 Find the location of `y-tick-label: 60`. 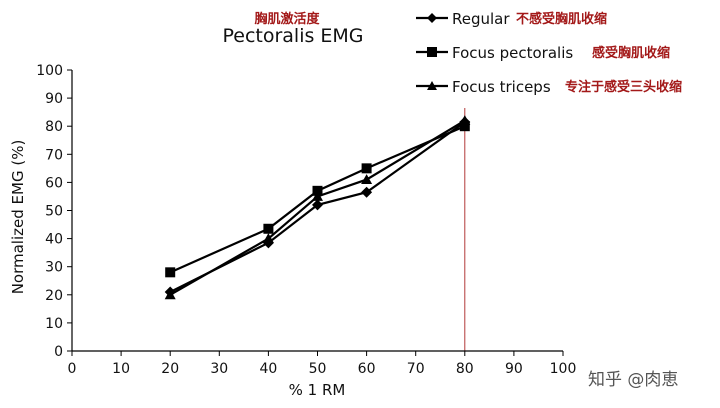

y-tick-label: 60 is located at coordinates (54, 183).